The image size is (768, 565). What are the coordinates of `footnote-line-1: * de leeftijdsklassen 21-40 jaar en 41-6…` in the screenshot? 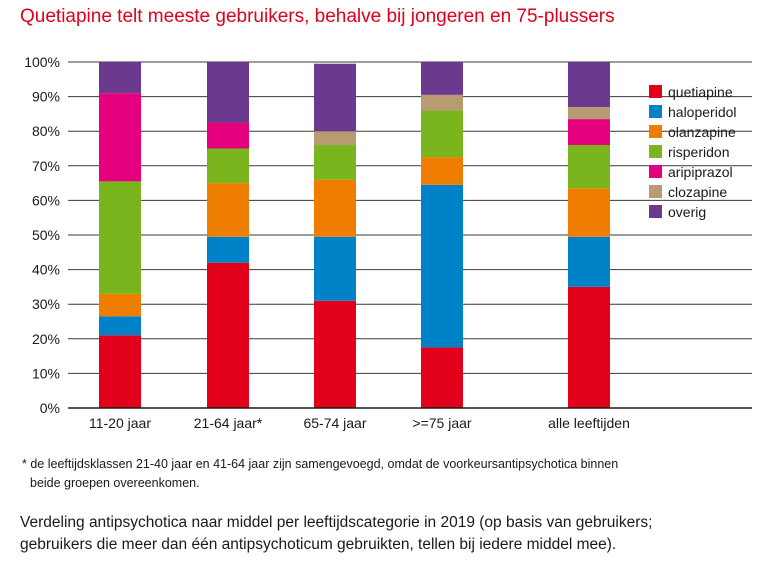 It's located at (320, 464).